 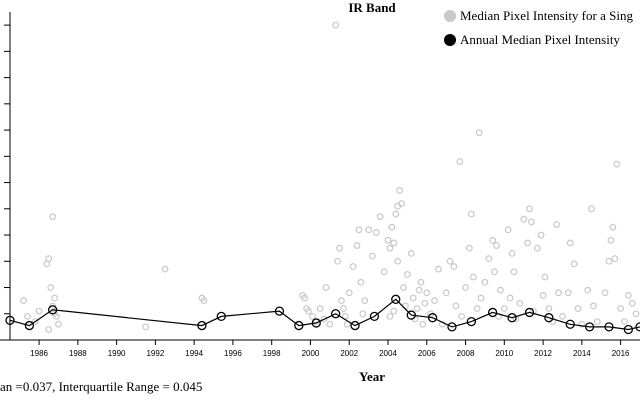 I want to click on x-tick-label: 1988, so click(x=78, y=353).